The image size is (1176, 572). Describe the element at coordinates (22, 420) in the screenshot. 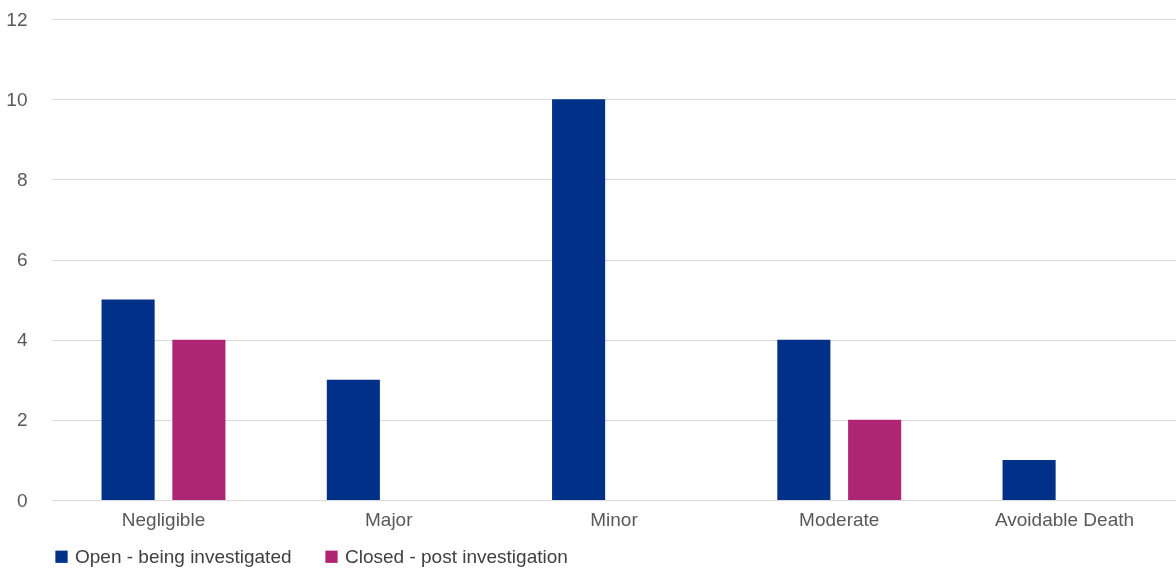

I see `y-tick-label: 2` at that location.